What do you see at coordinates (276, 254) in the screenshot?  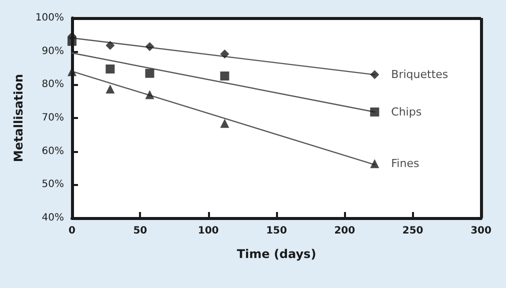 I see `x-axis-title: Time (days)` at bounding box center [276, 254].